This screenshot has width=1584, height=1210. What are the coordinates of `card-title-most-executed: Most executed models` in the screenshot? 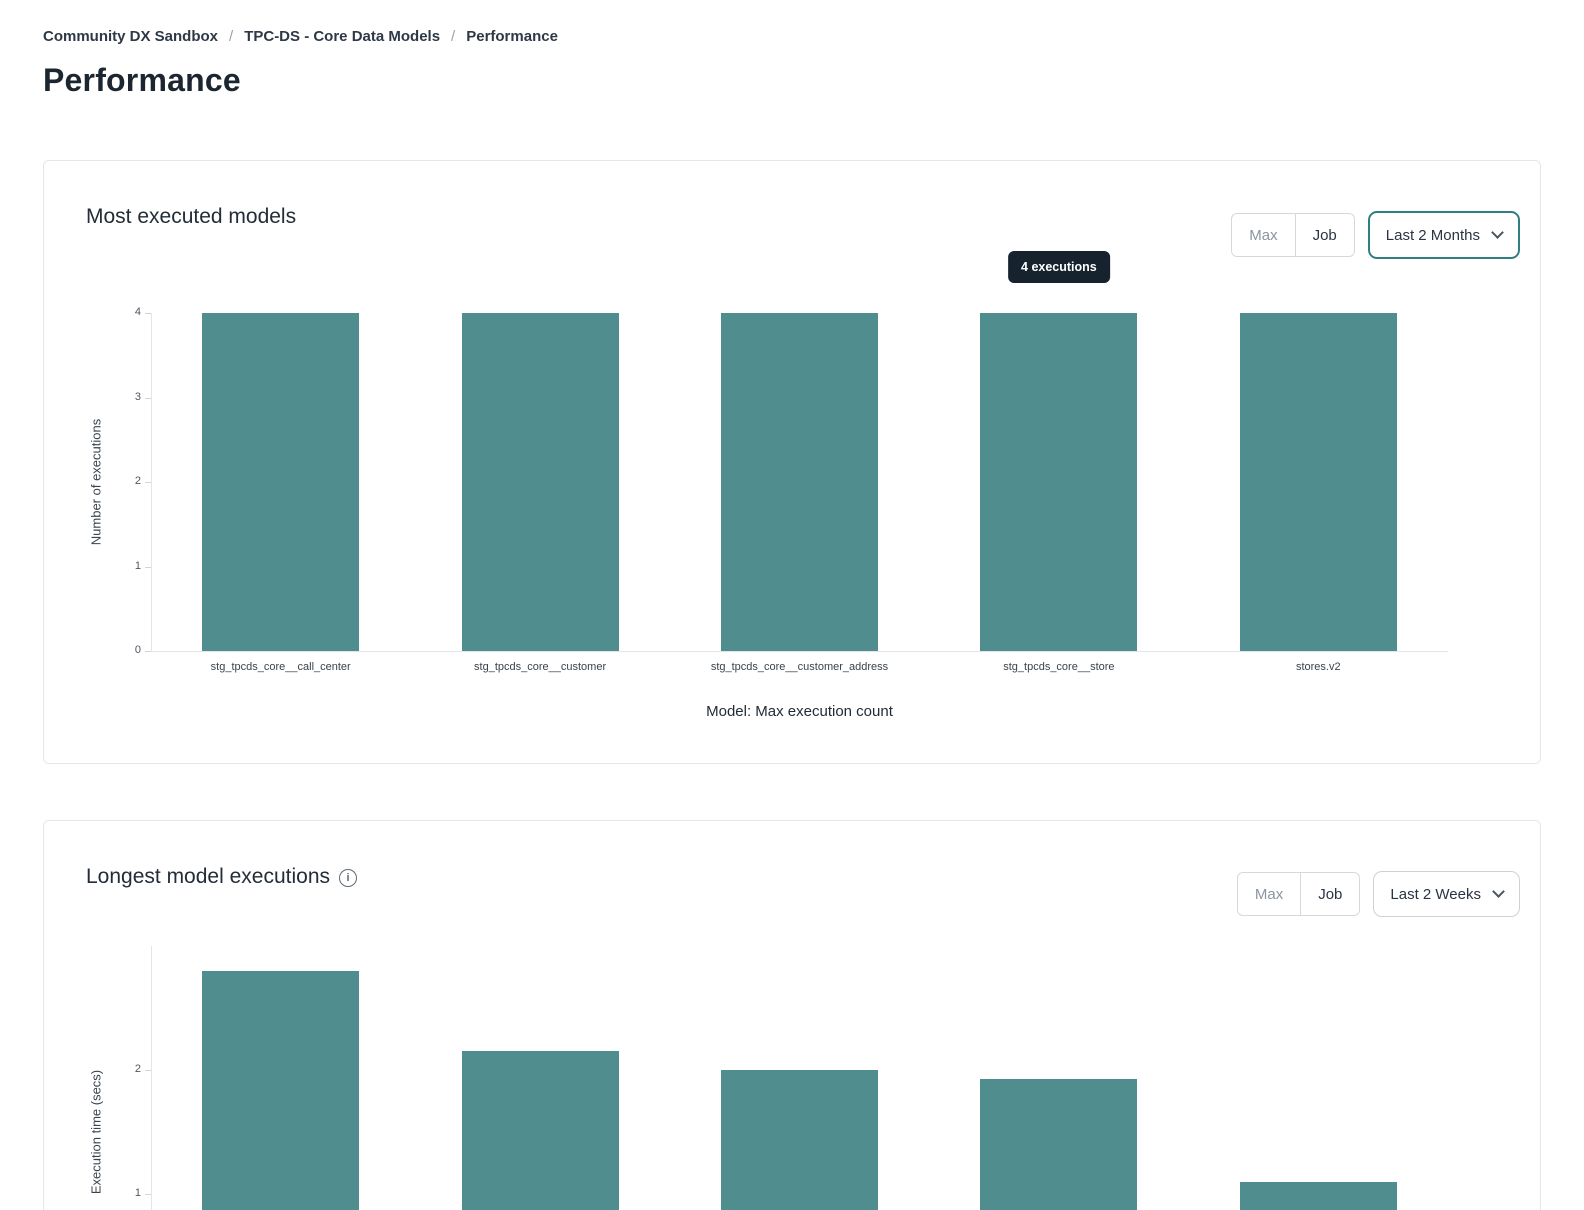 It's located at (191, 217).